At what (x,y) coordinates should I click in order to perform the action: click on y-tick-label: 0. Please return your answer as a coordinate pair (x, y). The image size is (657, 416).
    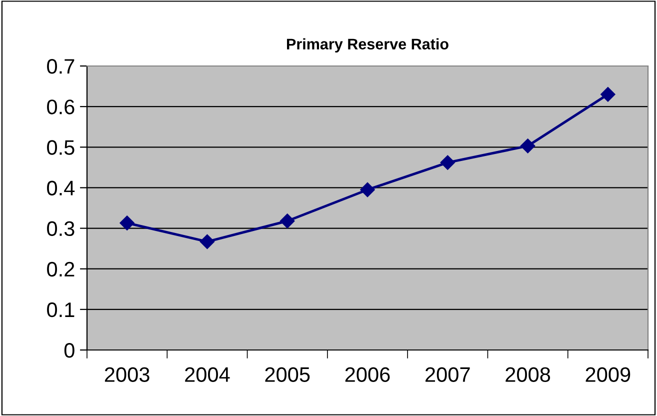
    Looking at the image, I should click on (69, 350).